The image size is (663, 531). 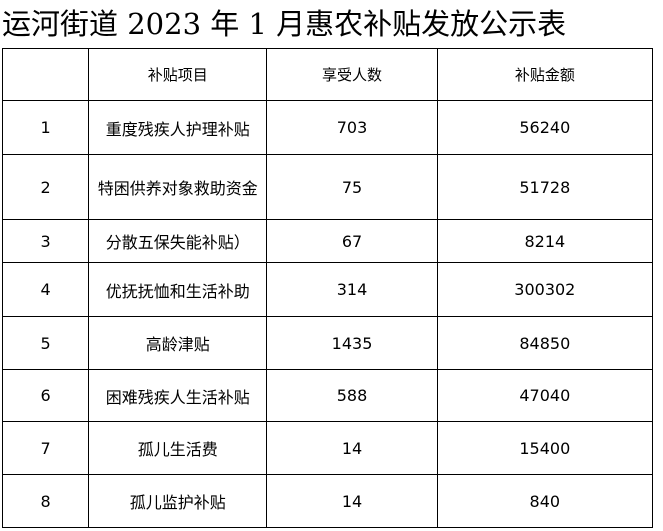 I want to click on row-subsidy-item: 分散五保失能补贴）, so click(x=178, y=241).